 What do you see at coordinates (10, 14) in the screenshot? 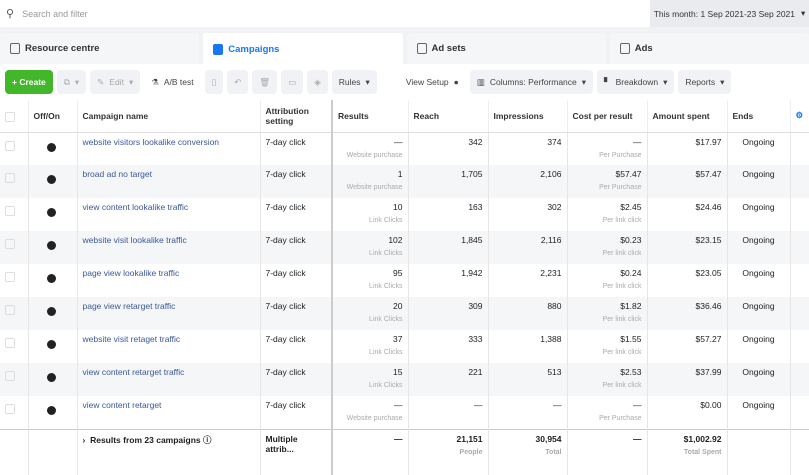
I see `search-icon: ⚲` at bounding box center [10, 14].